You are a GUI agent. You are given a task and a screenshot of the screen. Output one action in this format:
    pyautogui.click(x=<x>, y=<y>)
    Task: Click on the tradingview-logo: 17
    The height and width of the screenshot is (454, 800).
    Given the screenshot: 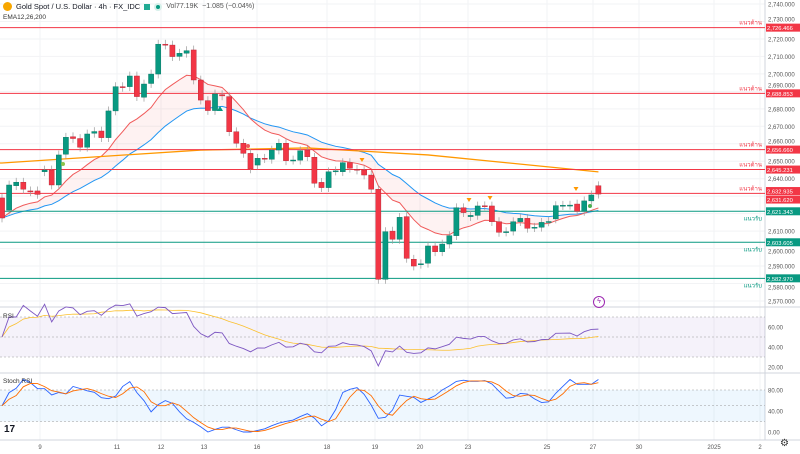 What is the action you would take?
    pyautogui.click(x=10, y=429)
    